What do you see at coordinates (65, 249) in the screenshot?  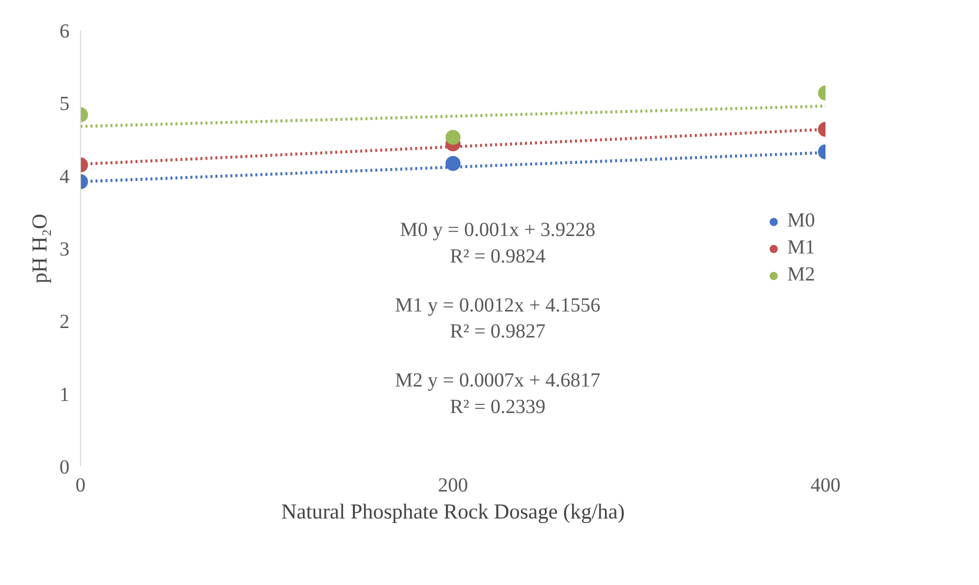 I see `y-tick-label: 3` at bounding box center [65, 249].